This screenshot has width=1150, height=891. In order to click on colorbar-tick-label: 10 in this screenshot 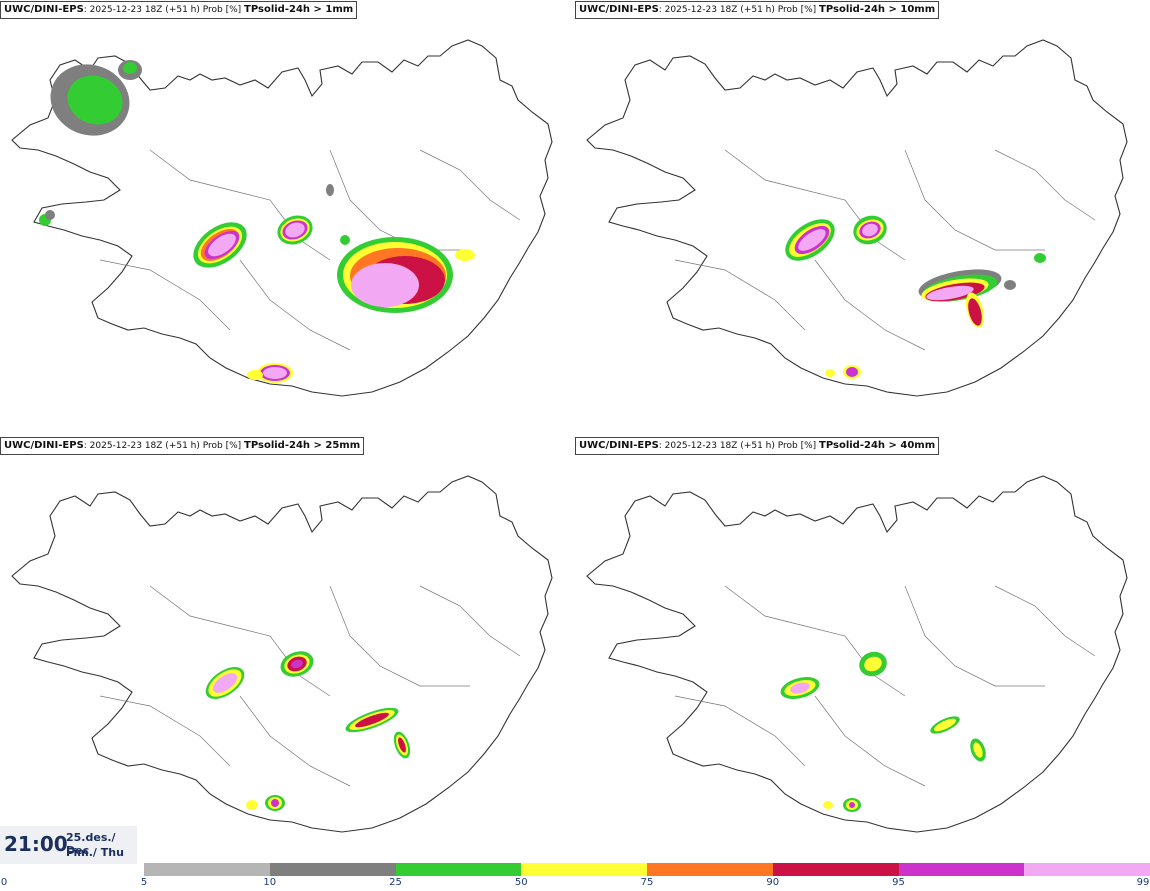, I will do `click(270, 882)`.